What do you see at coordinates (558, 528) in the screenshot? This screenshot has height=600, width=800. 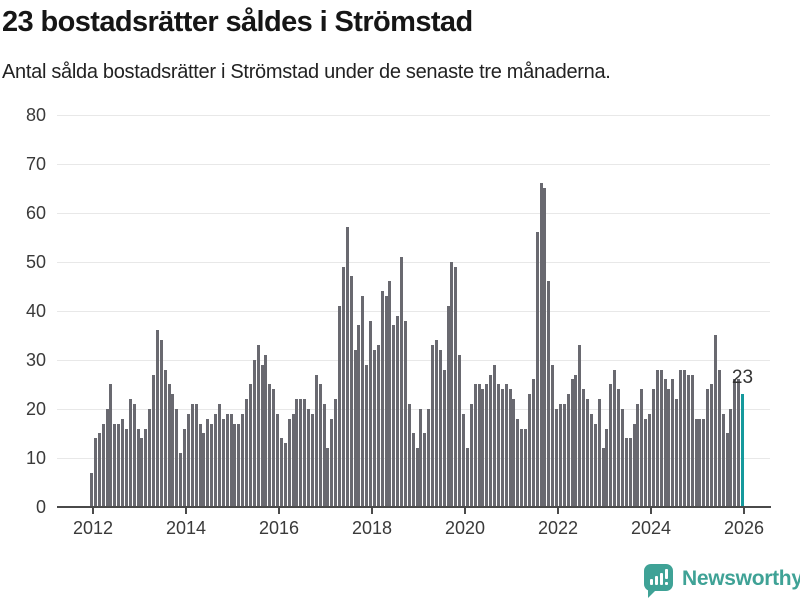 I see `x-axis-label-2022: 2022` at bounding box center [558, 528].